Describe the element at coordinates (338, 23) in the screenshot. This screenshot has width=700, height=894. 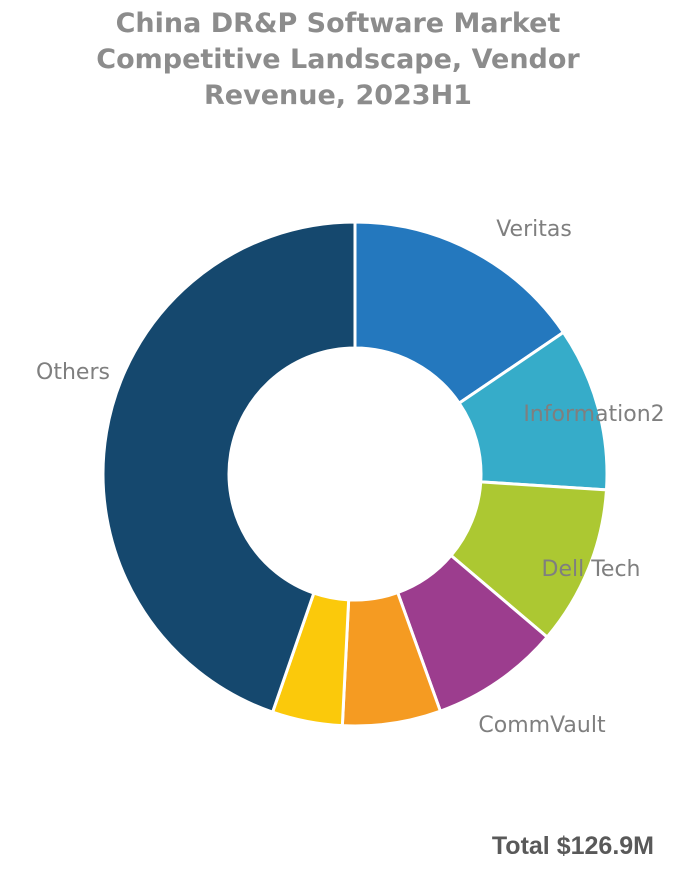
I see `chart-title-line-1: China DR&P Software Market` at that location.